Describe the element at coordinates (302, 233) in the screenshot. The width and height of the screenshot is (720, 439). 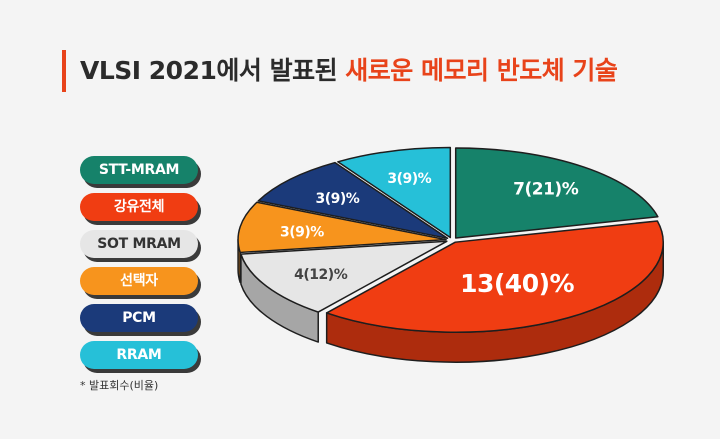
I see `slice-label-3: 3(9)%` at that location.